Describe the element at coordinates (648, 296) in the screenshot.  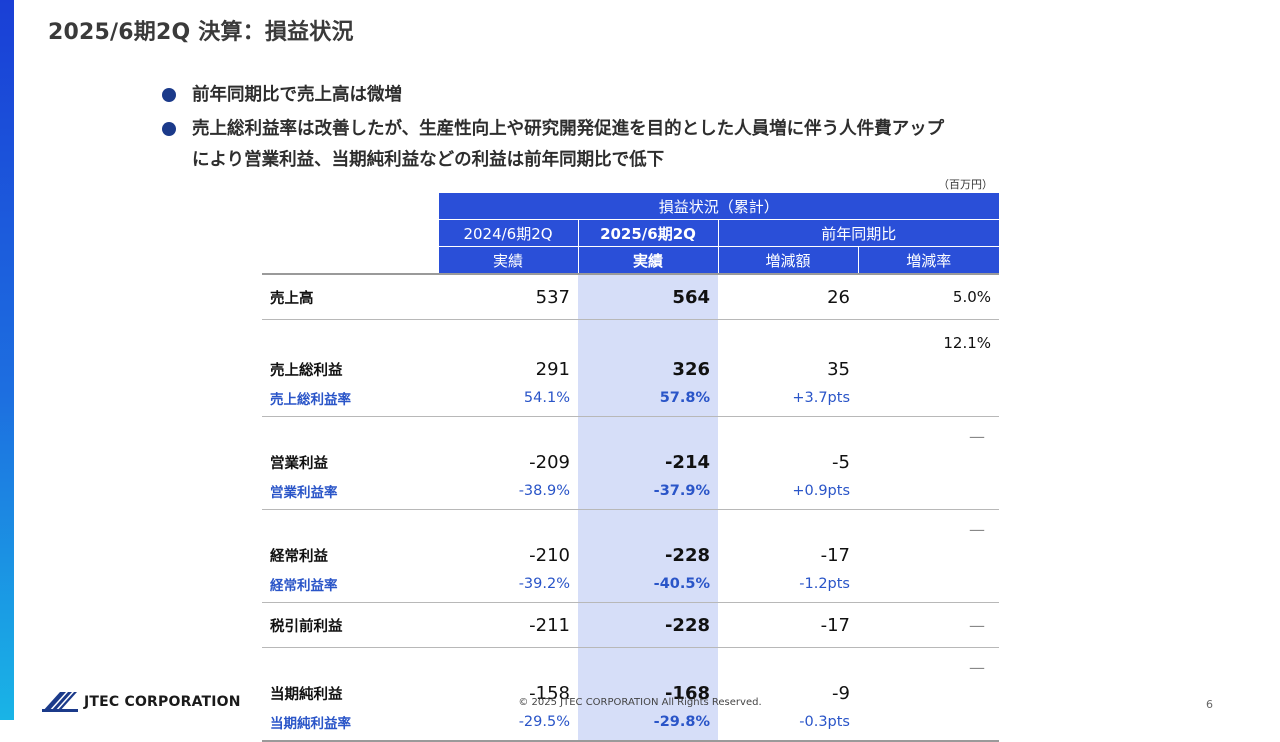
I see `value-curr: 564` at that location.